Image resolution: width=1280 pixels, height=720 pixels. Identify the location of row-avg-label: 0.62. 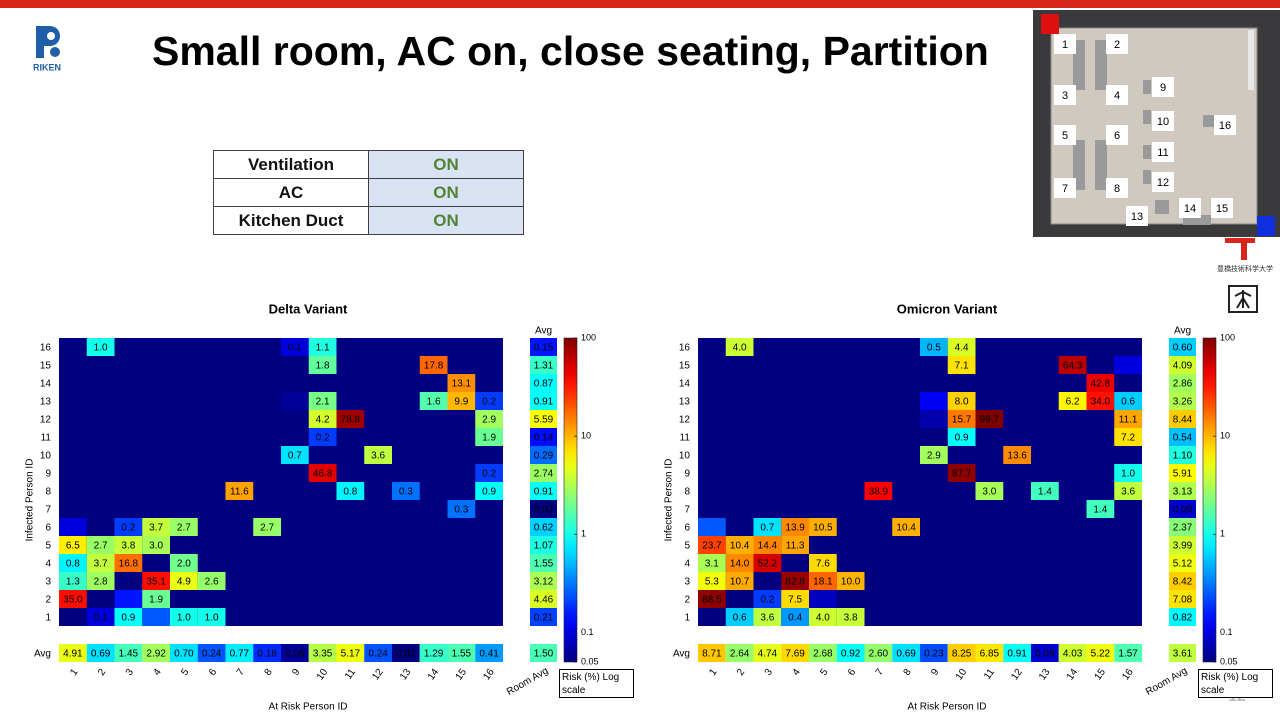
(544, 528).